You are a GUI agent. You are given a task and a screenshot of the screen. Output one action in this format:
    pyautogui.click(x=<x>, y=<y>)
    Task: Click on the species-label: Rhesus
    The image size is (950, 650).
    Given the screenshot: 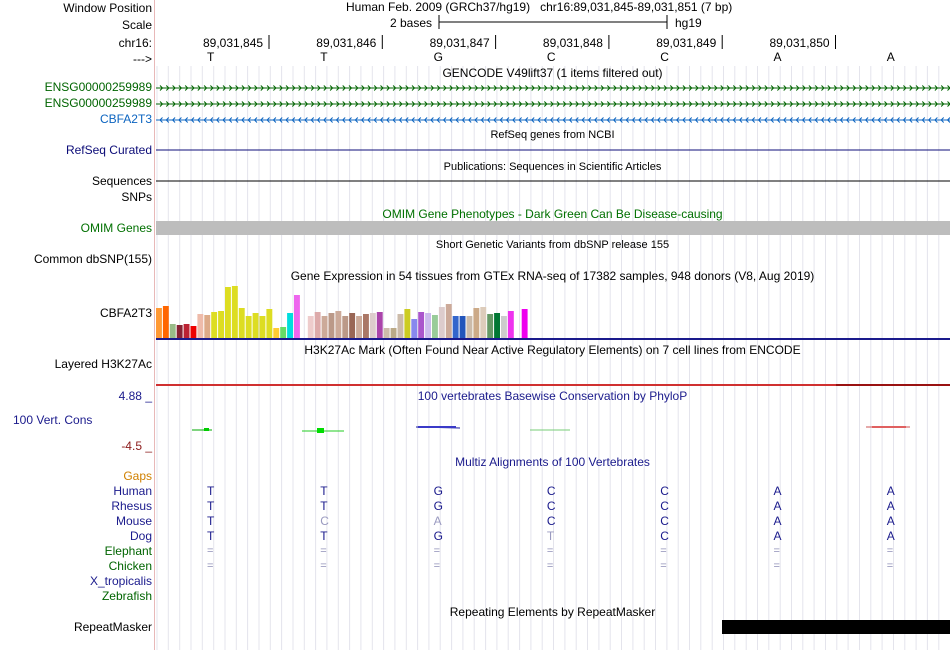 What is the action you would take?
    pyautogui.click(x=131, y=506)
    